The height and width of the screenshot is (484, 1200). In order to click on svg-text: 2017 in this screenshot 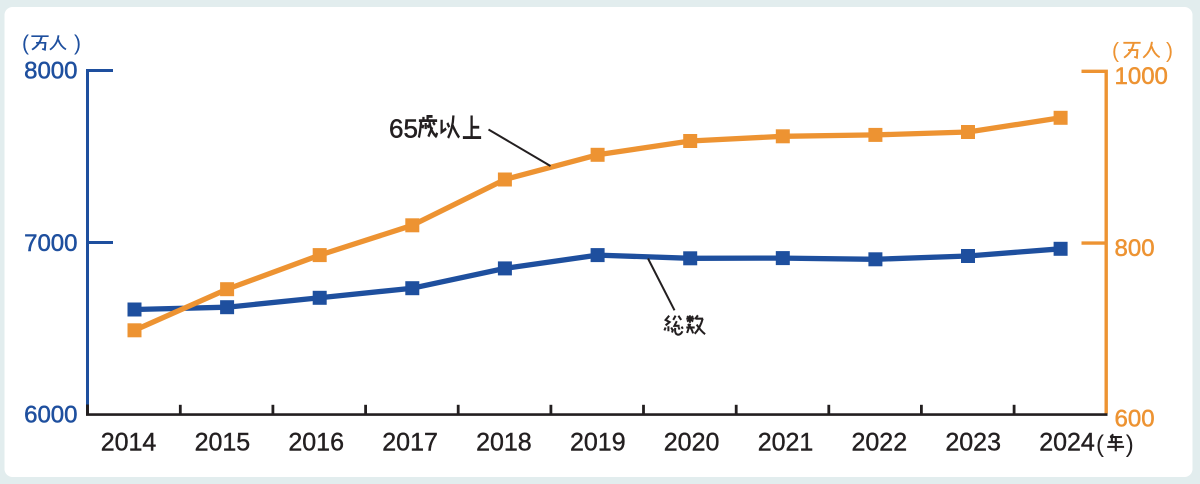, I will do `click(410, 443)`.